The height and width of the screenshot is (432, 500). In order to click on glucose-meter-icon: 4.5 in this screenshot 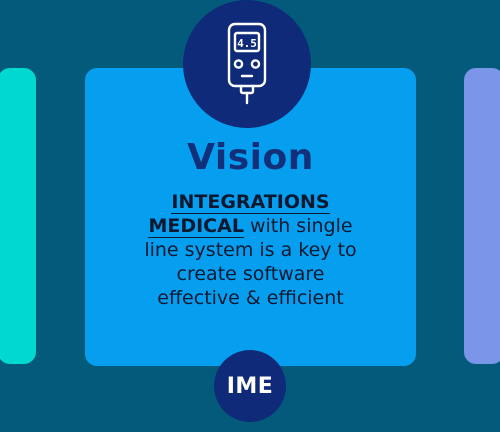, I will do `click(247, 63)`.